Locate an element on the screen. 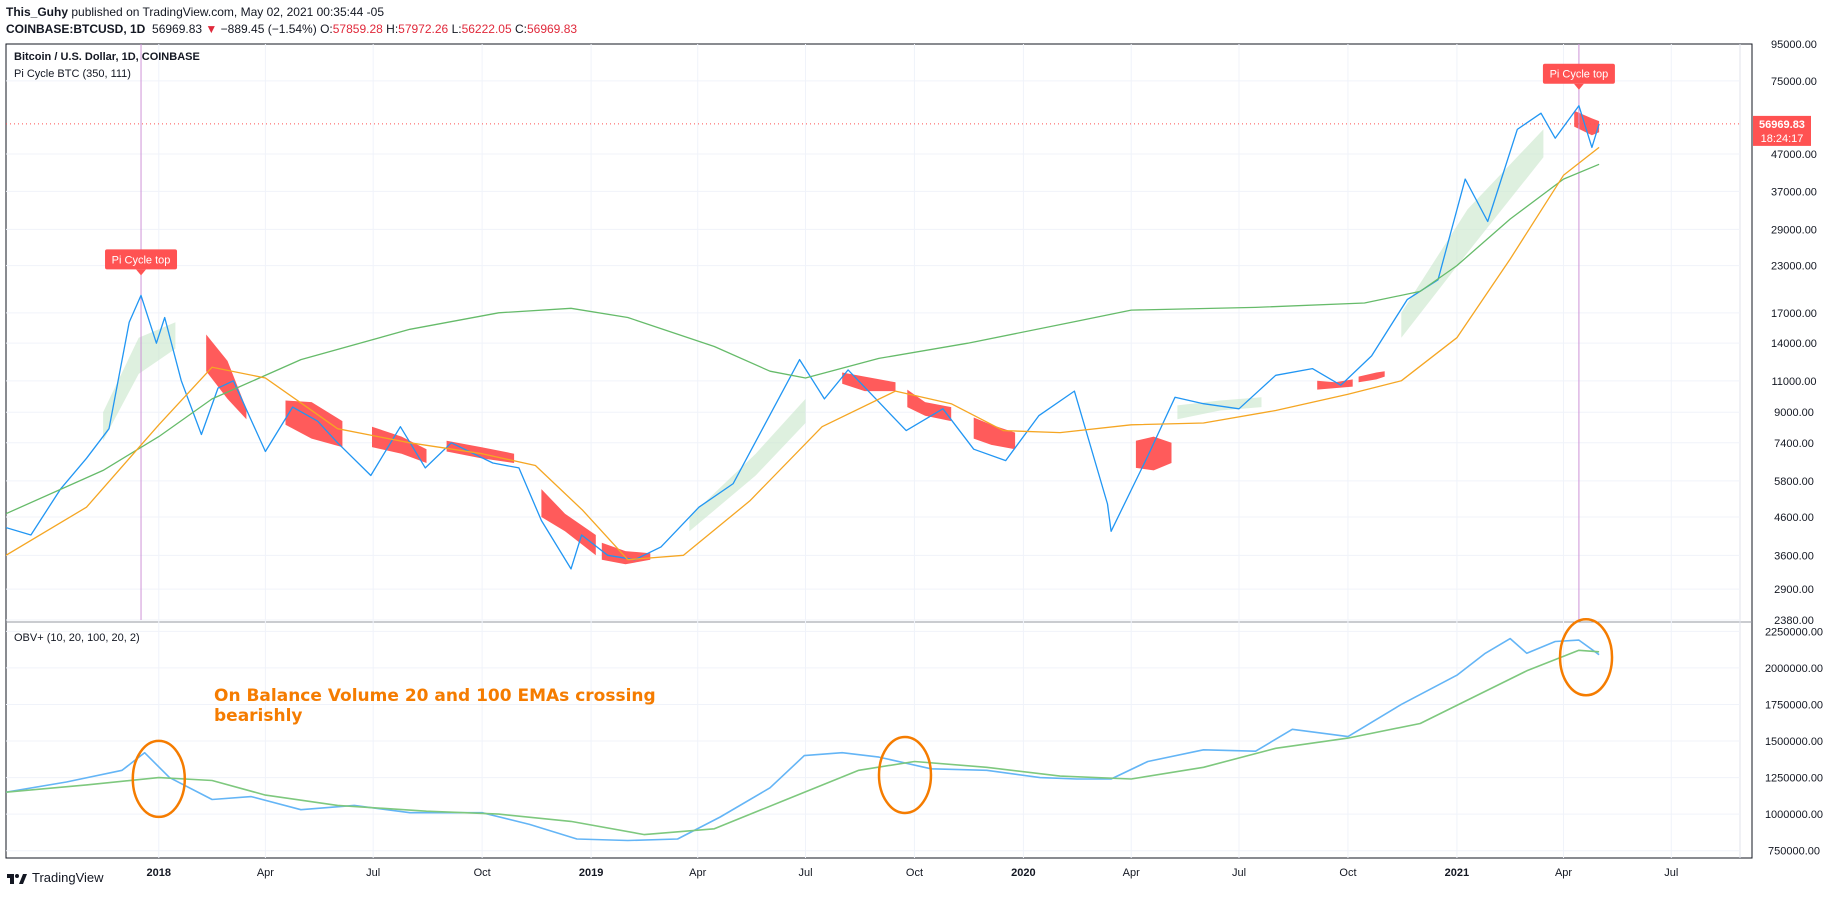 The image size is (1828, 897). obv-y-tick-label: 750000.00 is located at coordinates (1794, 852).